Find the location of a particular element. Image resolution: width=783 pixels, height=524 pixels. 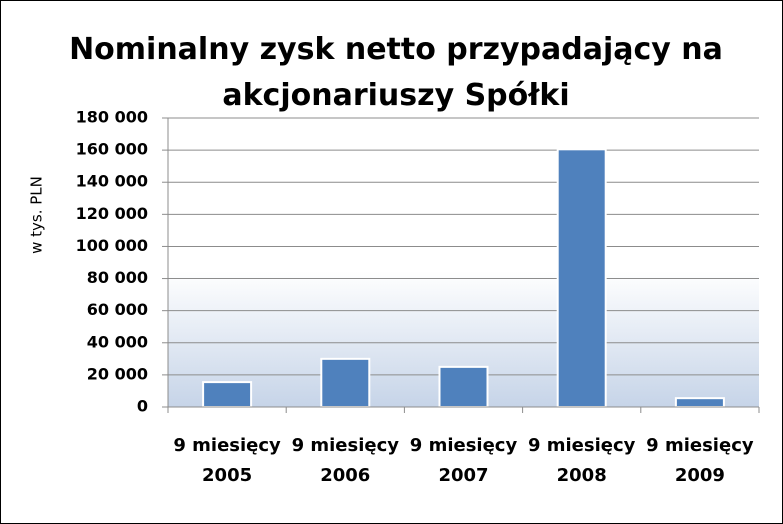

x-tick-label: 9 miesięcy 2007 is located at coordinates (463, 460).